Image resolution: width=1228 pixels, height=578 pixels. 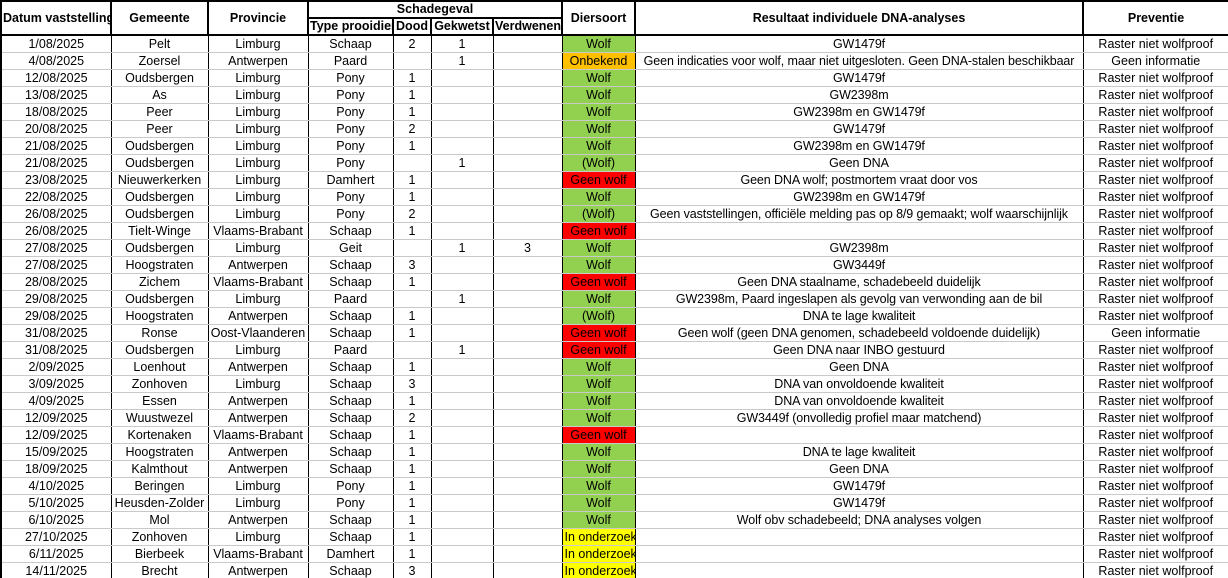 What do you see at coordinates (159, 486) in the screenshot?
I see `cell-gemeente: Beringen` at bounding box center [159, 486].